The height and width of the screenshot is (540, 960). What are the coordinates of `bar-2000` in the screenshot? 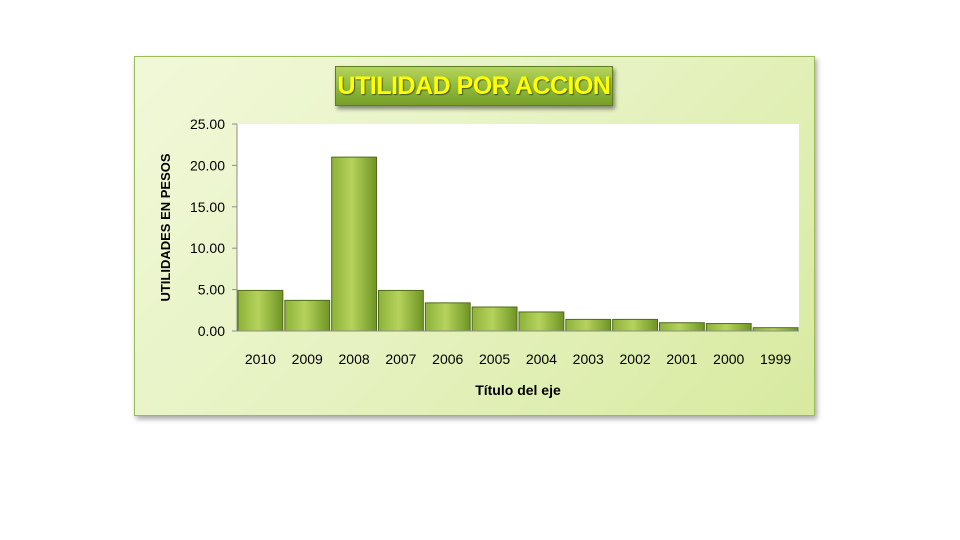 It's located at (728, 327).